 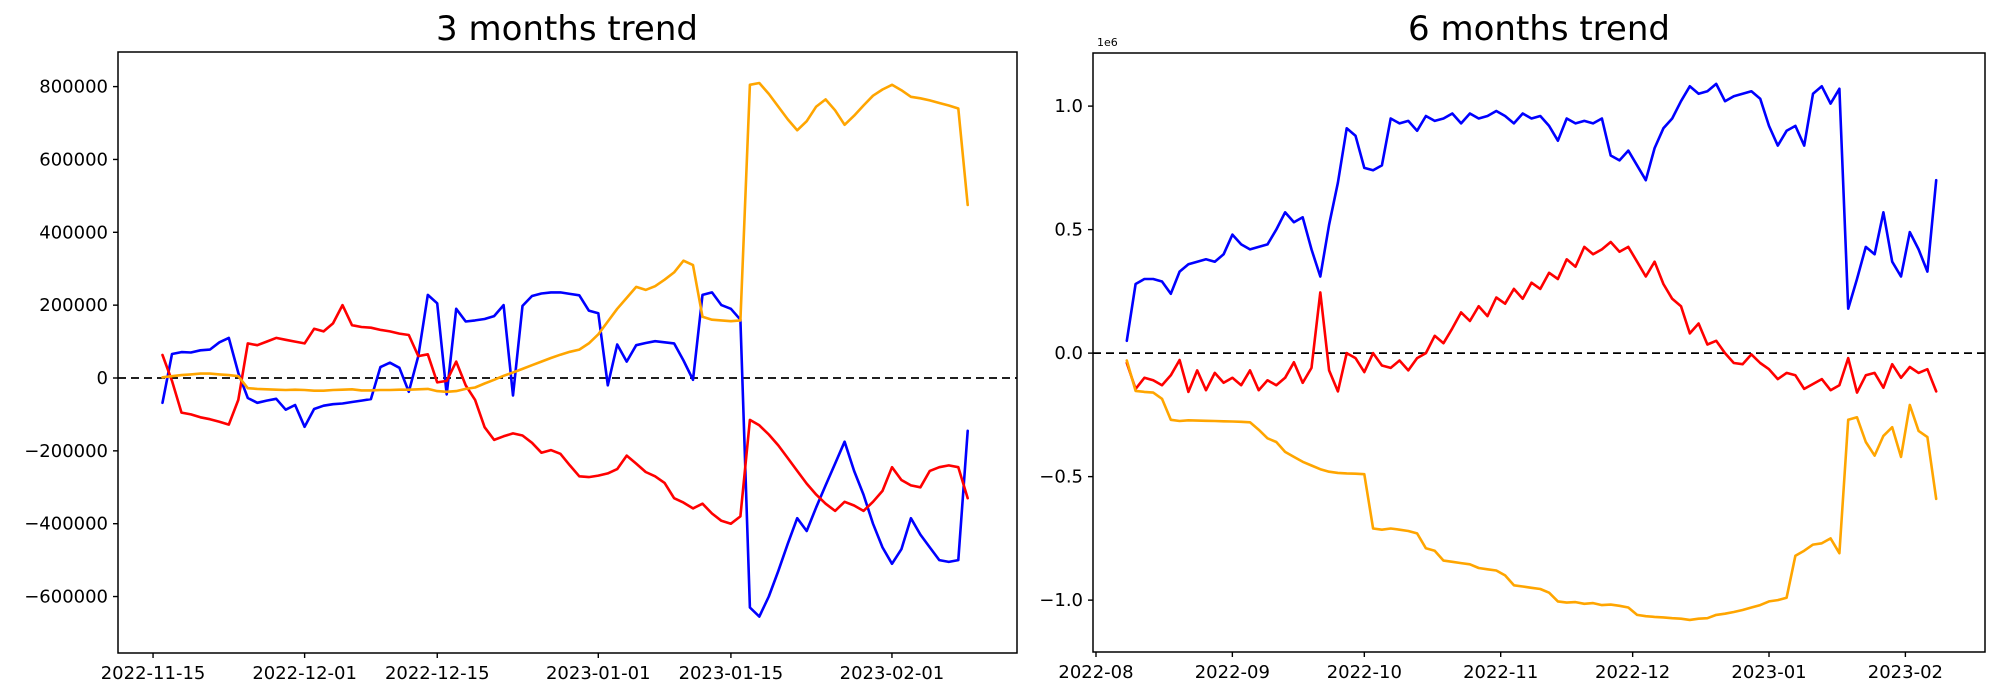 I want to click on y-tick-label-3-months: −600000, so click(x=66, y=597).